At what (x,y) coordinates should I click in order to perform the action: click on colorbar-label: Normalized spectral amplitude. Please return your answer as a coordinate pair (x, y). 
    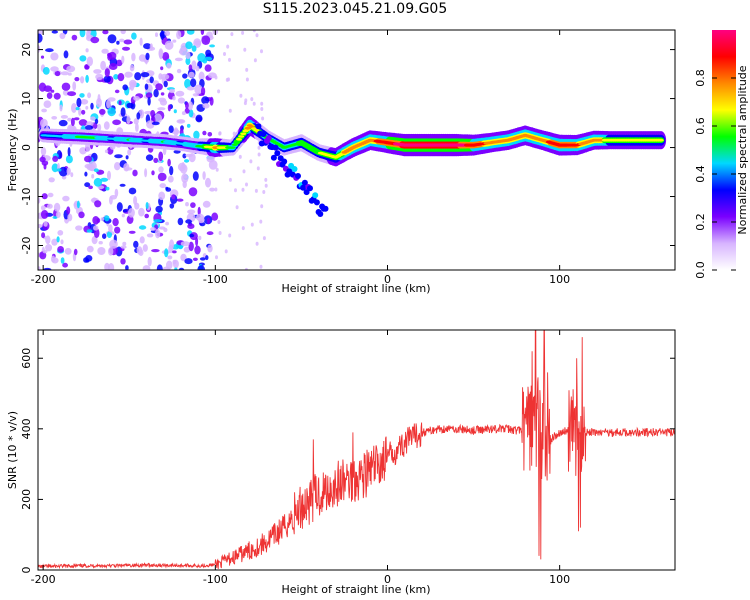
    Looking at the image, I should click on (742, 149).